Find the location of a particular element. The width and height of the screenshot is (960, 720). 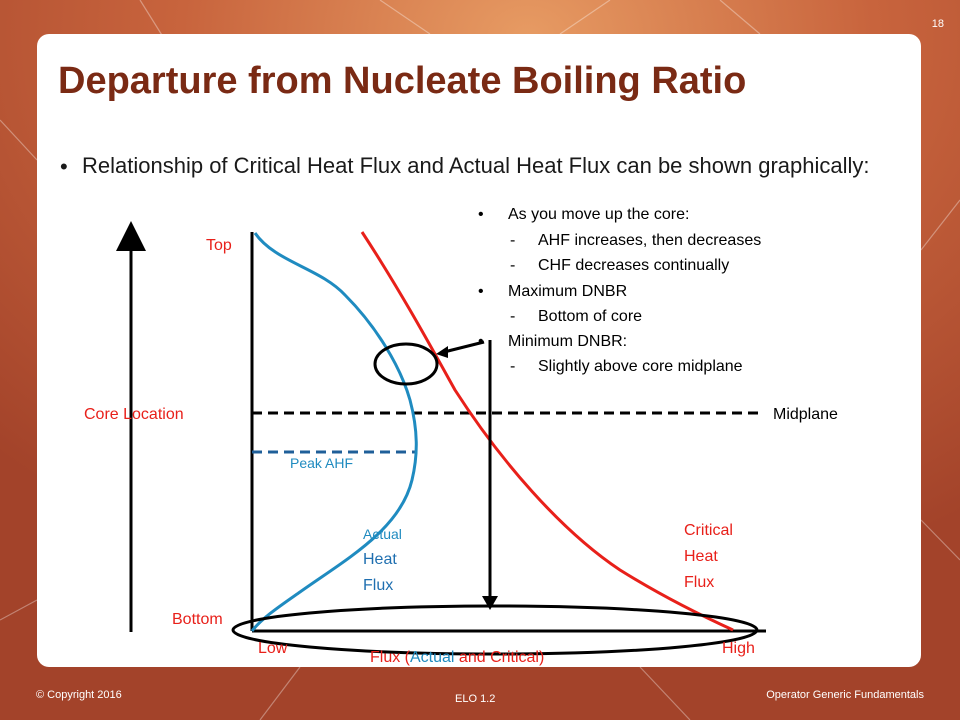

label-top: Top is located at coordinates (219, 245).